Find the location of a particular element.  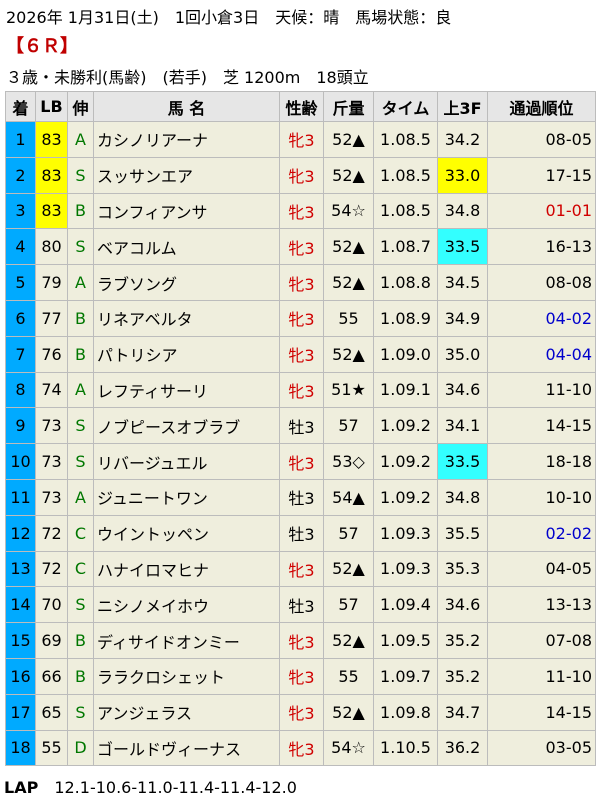

lb-cell: 55 is located at coordinates (51, 748).